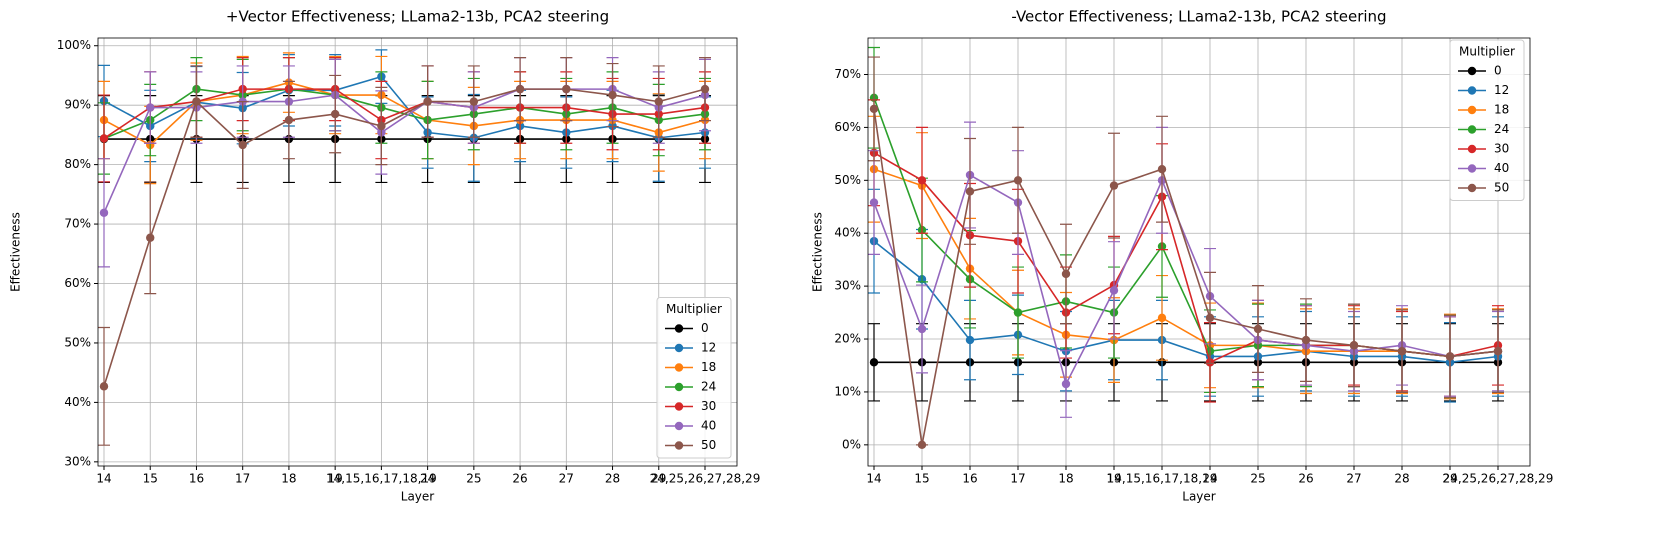  I want to click on x-tick-label: 25, so click(473, 479).